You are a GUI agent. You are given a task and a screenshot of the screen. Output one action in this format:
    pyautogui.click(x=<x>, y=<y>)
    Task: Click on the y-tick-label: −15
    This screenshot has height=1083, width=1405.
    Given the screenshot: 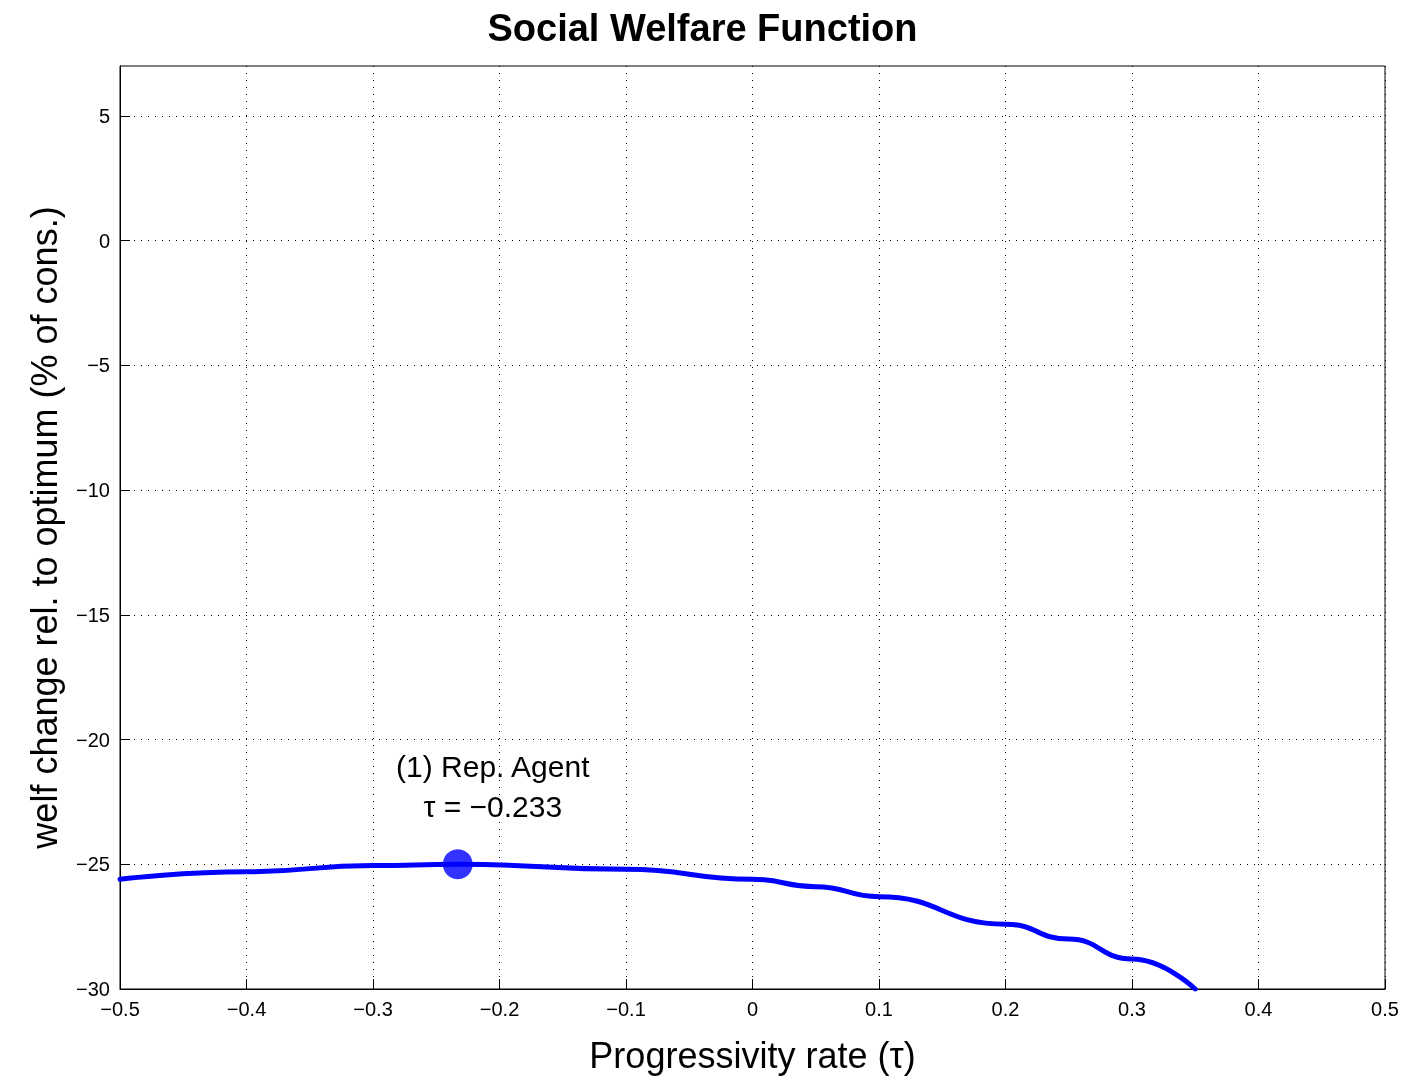 What is the action you would take?
    pyautogui.click(x=93, y=614)
    